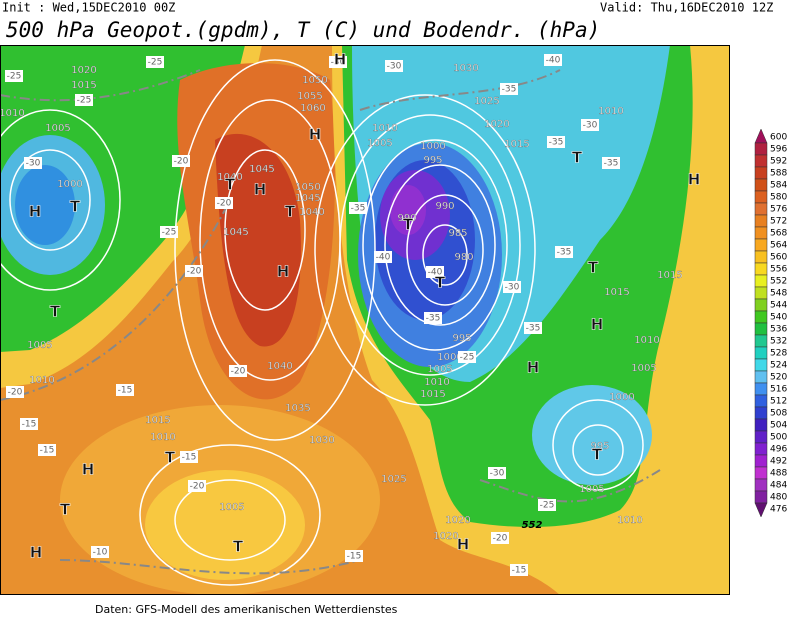 The image size is (790, 625). What do you see at coordinates (778, 282) in the screenshot?
I see `colorbar-label: 552` at bounding box center [778, 282].